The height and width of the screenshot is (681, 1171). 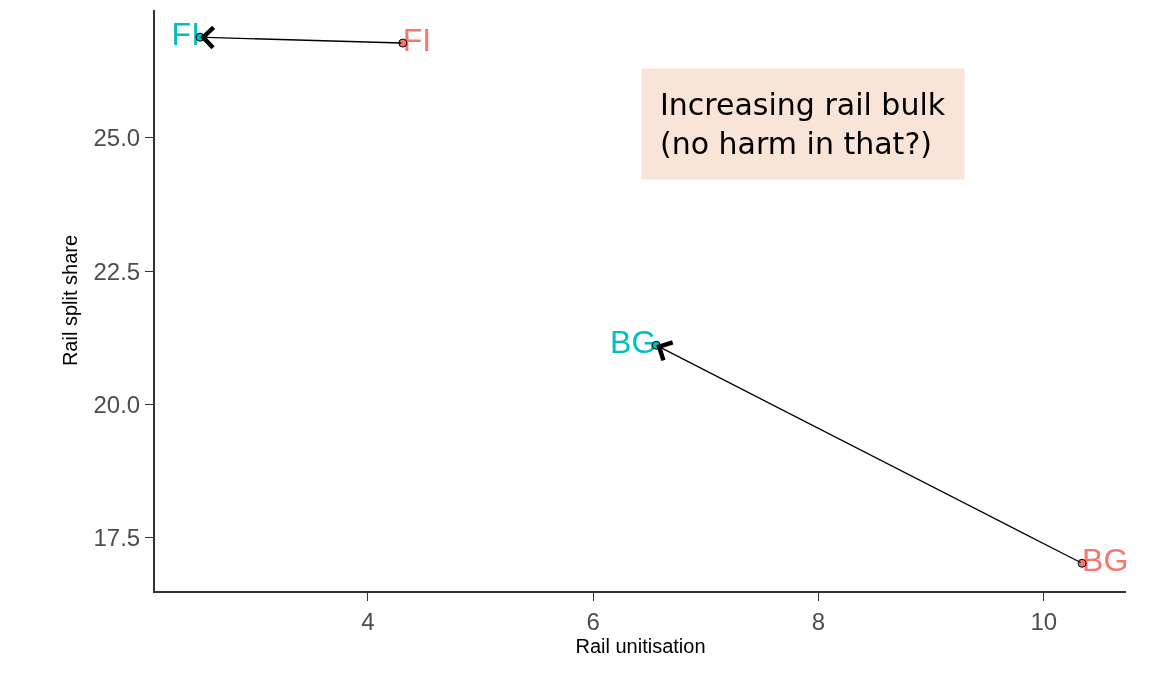 What do you see at coordinates (117, 138) in the screenshot?
I see `y-tick-label: 25.0` at bounding box center [117, 138].